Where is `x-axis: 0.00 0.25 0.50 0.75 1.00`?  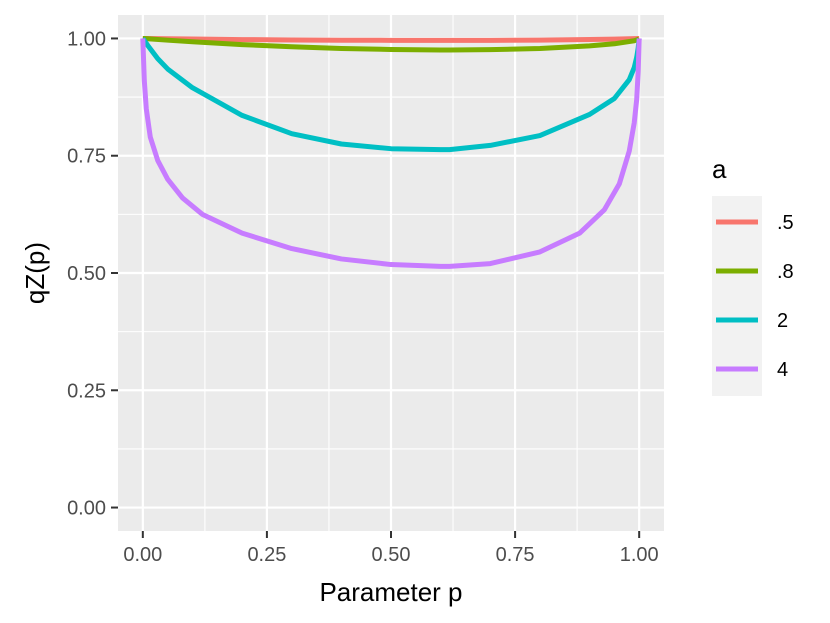 x-axis: 0.00 0.25 0.50 0.75 1.00 is located at coordinates (391, 548).